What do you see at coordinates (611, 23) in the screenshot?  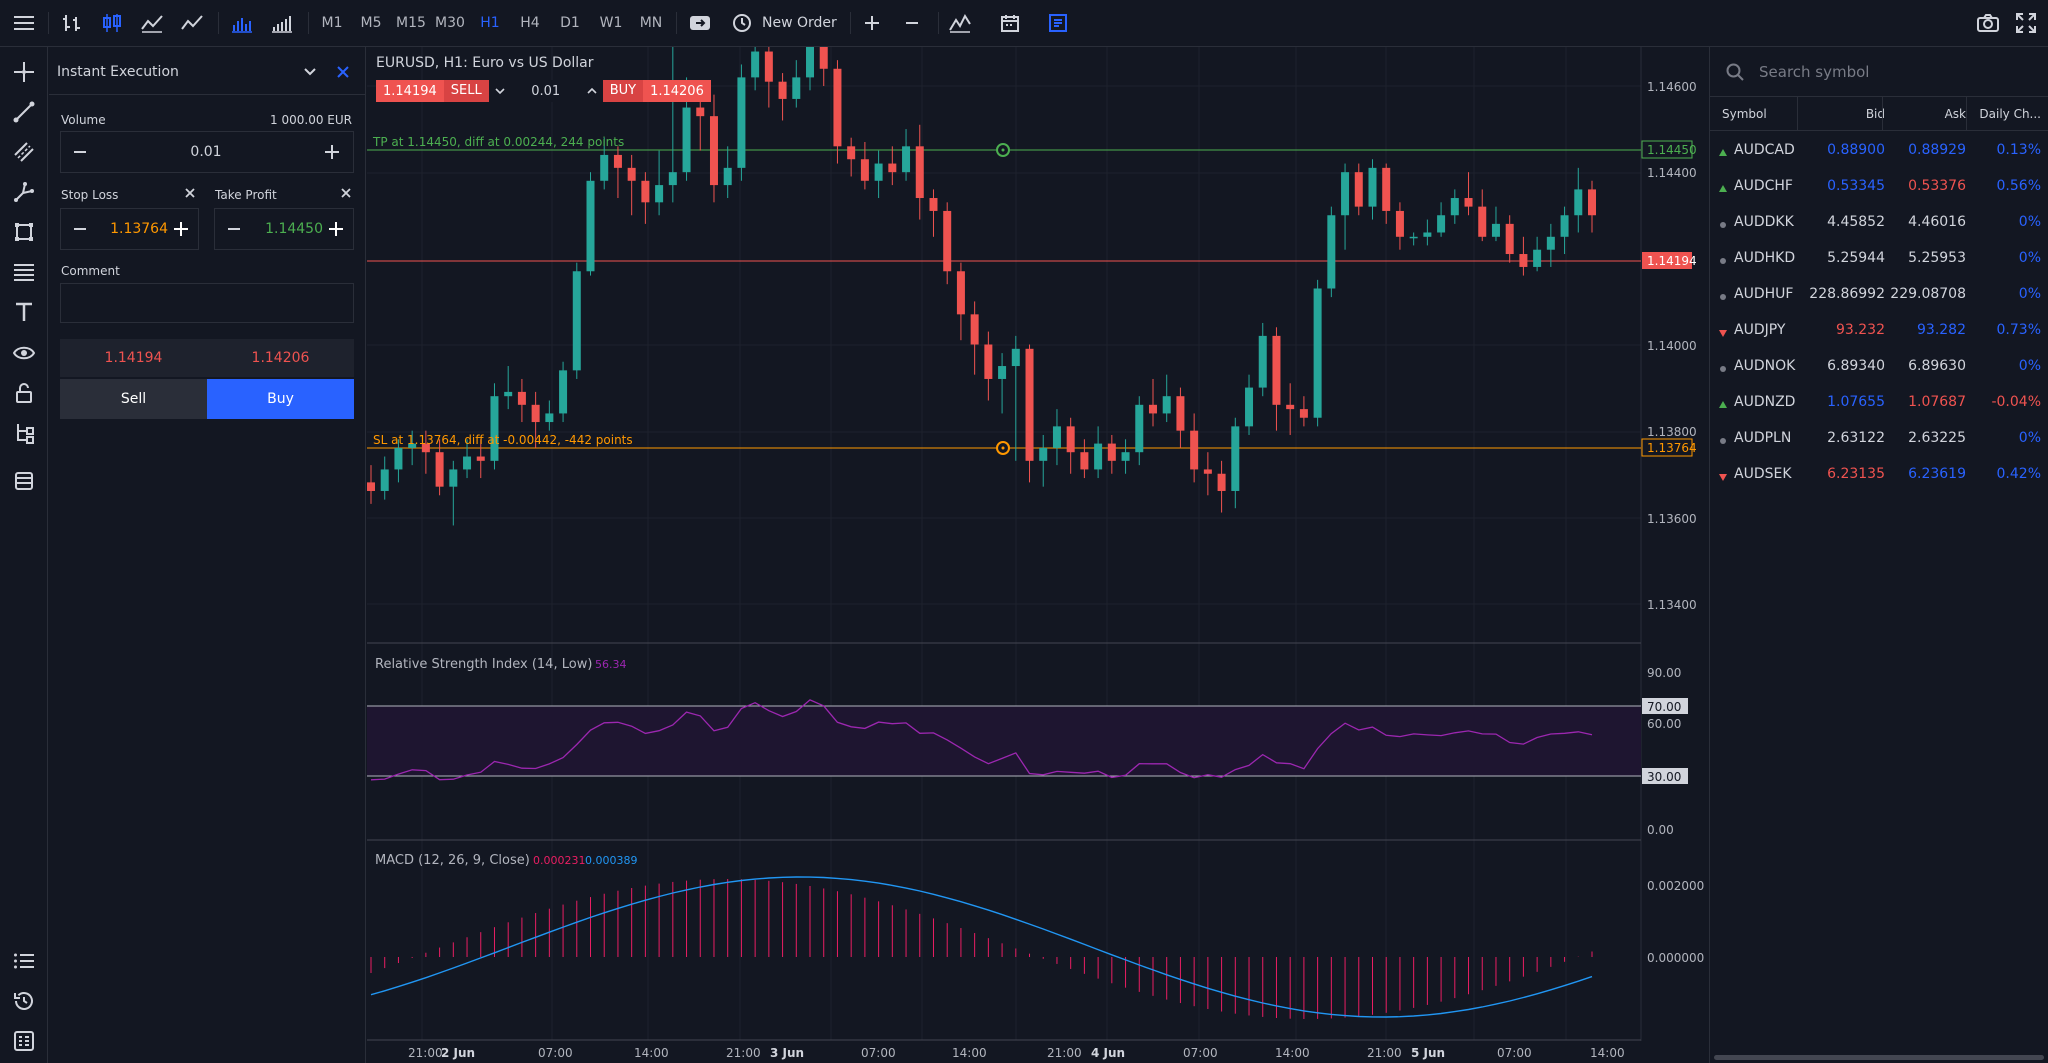 I see `timeframe-w1: W1` at bounding box center [611, 23].